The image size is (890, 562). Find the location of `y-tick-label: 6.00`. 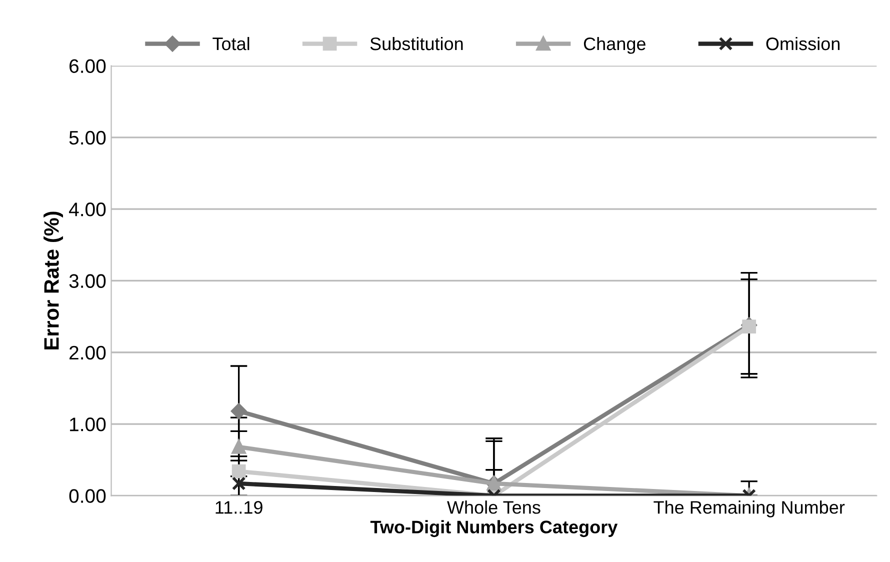

y-tick-label: 6.00 is located at coordinates (88, 66).